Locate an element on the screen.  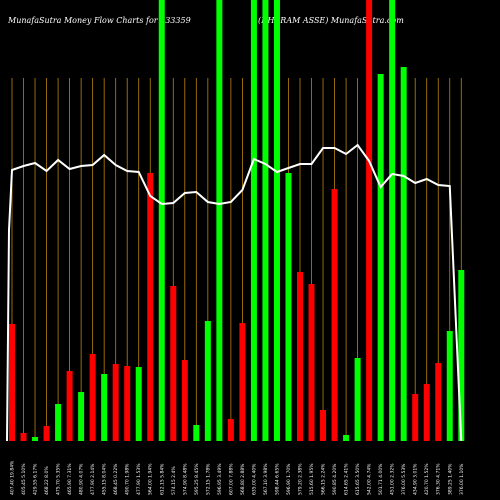
x-tick-label: 429.55 6.17% is located at coordinates (36, 479).